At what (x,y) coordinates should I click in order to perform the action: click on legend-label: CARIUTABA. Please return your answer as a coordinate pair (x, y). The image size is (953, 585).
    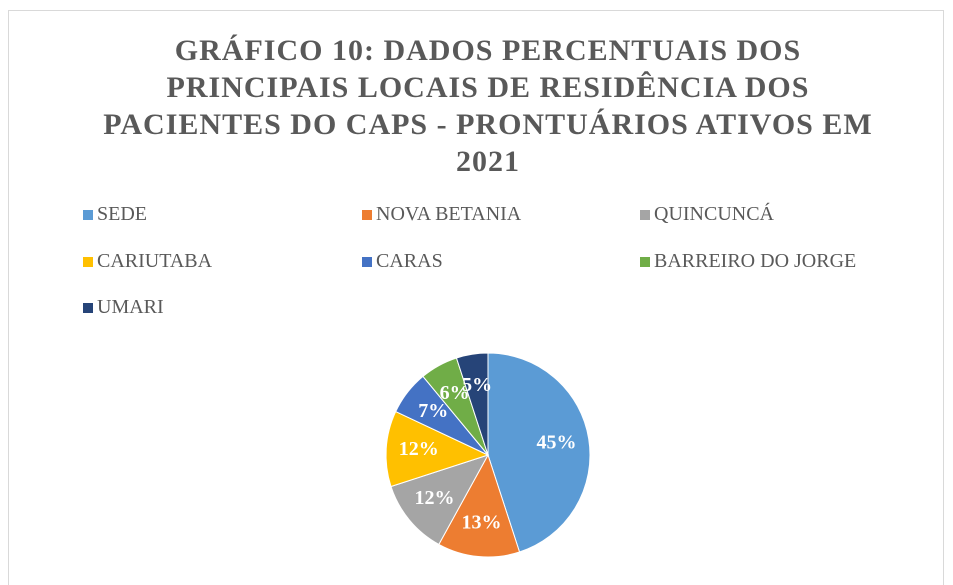
    Looking at the image, I should click on (155, 261).